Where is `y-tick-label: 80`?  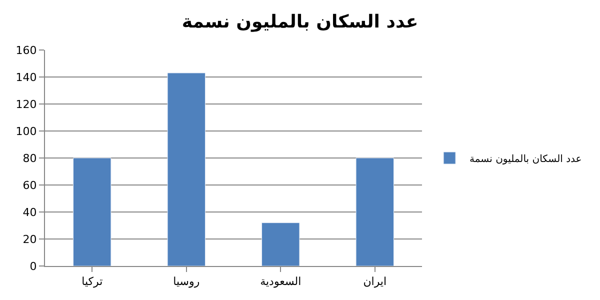 y-tick-label: 80 is located at coordinates (29, 158).